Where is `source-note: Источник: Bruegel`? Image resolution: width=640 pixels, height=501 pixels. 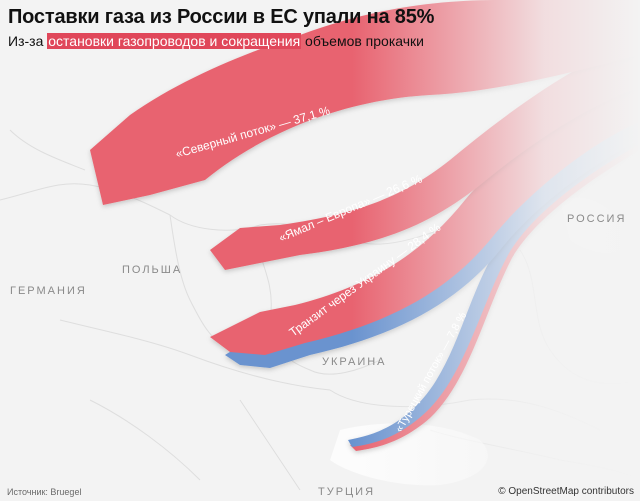 source-note: Источник: Bruegel is located at coordinates (44, 492).